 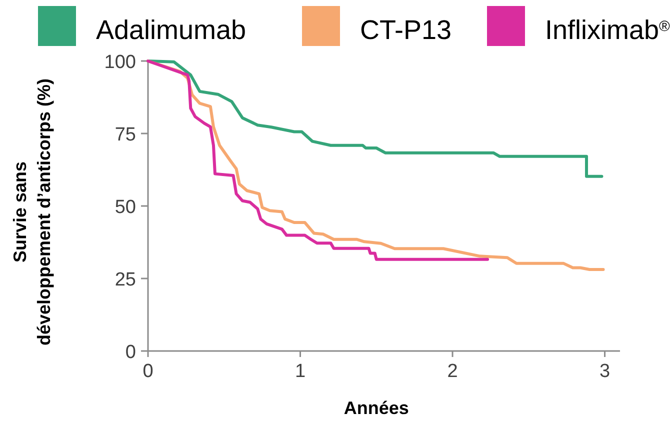 I want to click on x-tick-label: 1, so click(x=300, y=371).